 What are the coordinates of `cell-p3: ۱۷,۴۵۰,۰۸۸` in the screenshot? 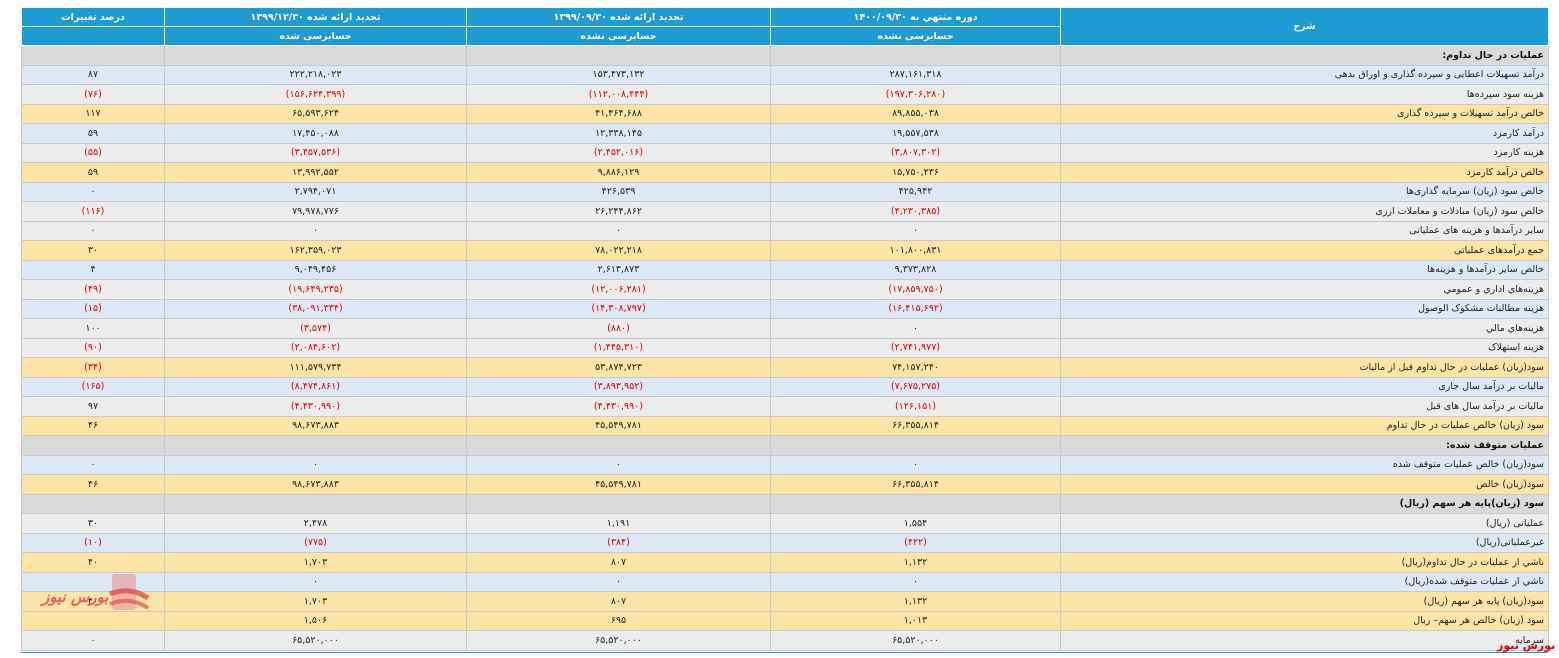 It's located at (315, 133).